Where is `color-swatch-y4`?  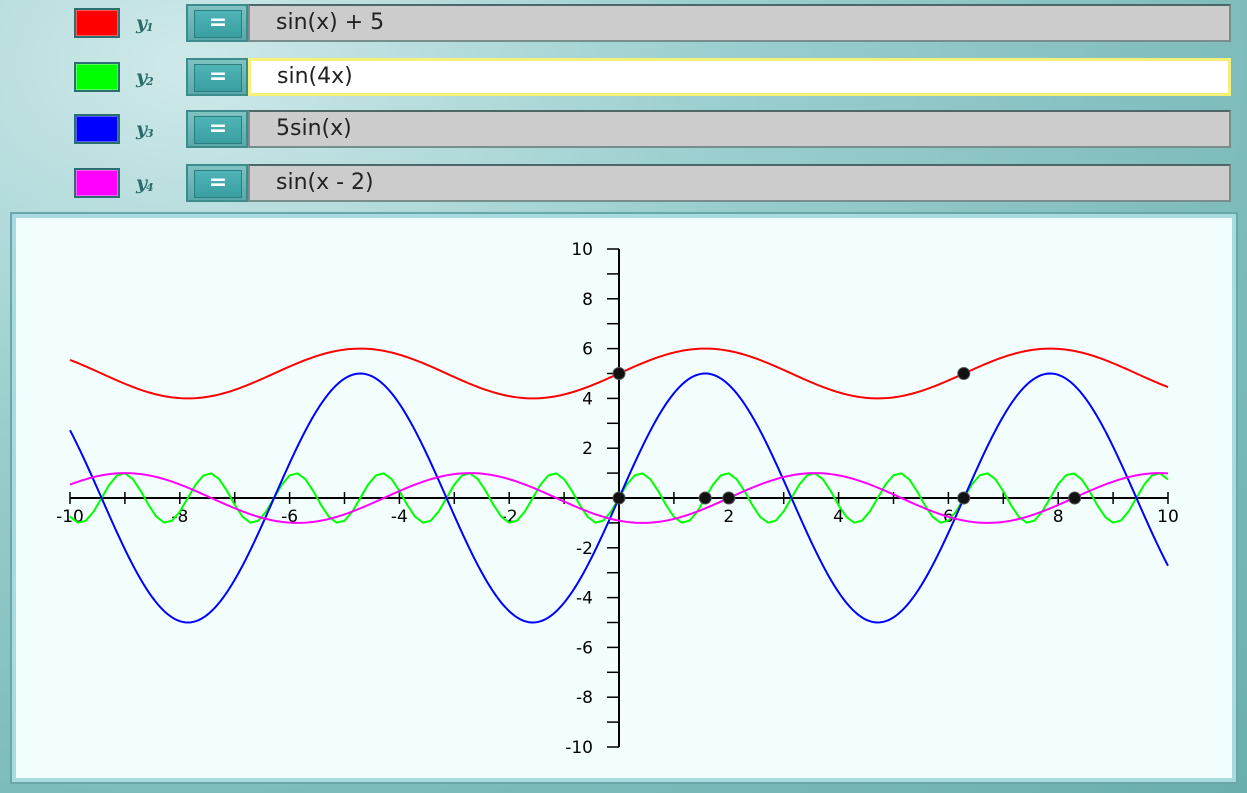
color-swatch-y4 is located at coordinates (97, 183).